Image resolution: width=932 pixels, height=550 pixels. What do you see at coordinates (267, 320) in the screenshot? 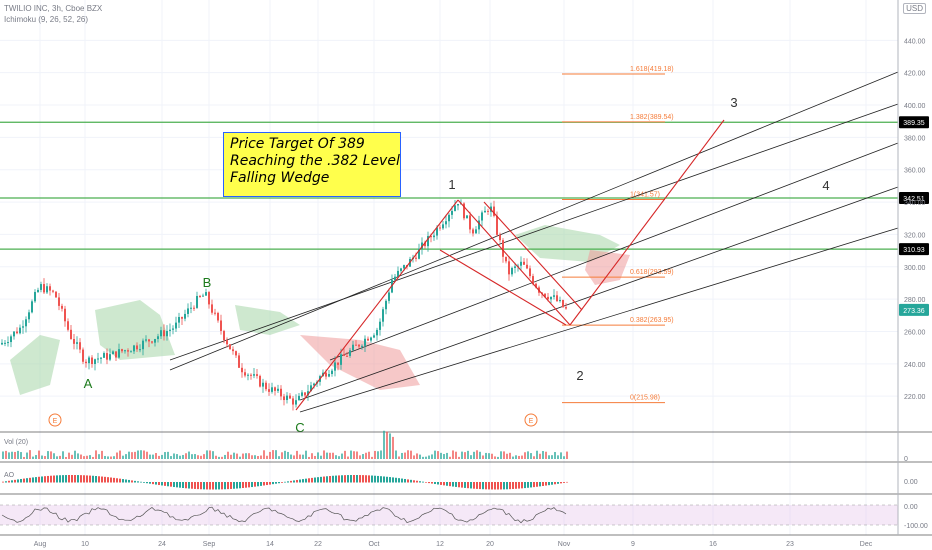
I see `cloud-area` at bounding box center [267, 320].